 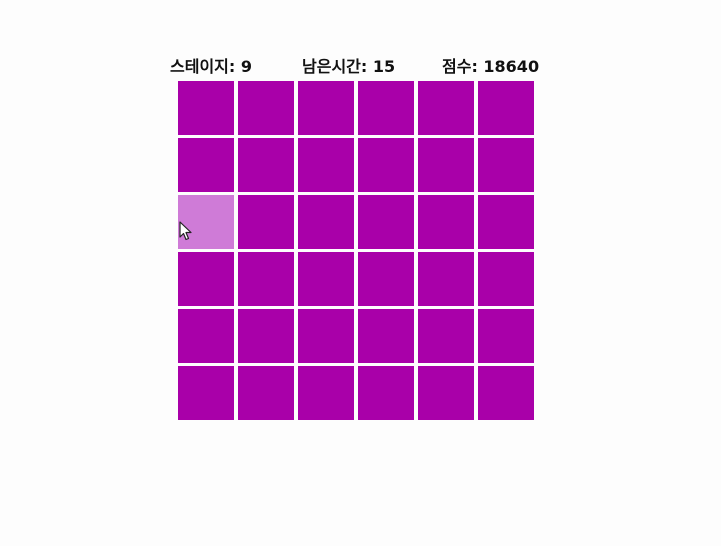 What do you see at coordinates (506, 108) in the screenshot?
I see `tile-r0-c5` at bounding box center [506, 108].